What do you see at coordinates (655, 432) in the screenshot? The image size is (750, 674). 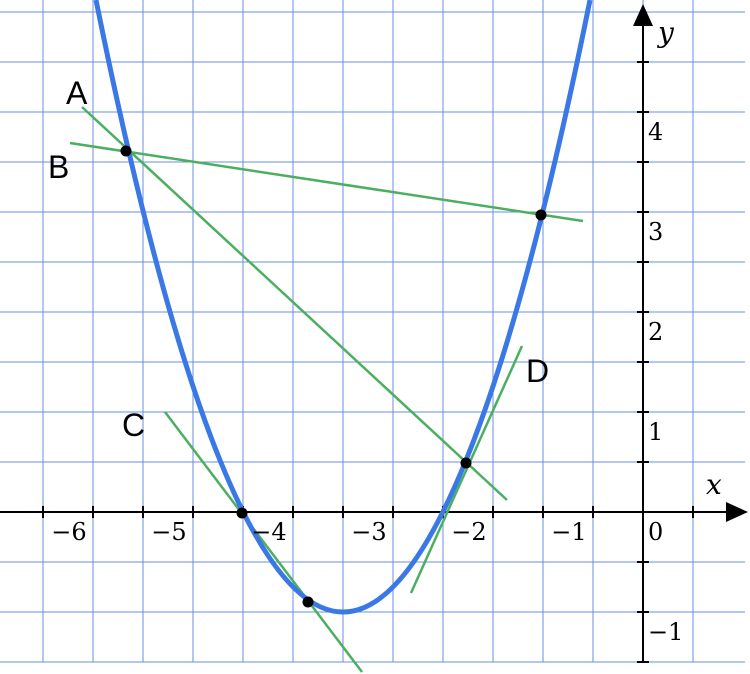 I see `y-tick-label: 1` at bounding box center [655, 432].